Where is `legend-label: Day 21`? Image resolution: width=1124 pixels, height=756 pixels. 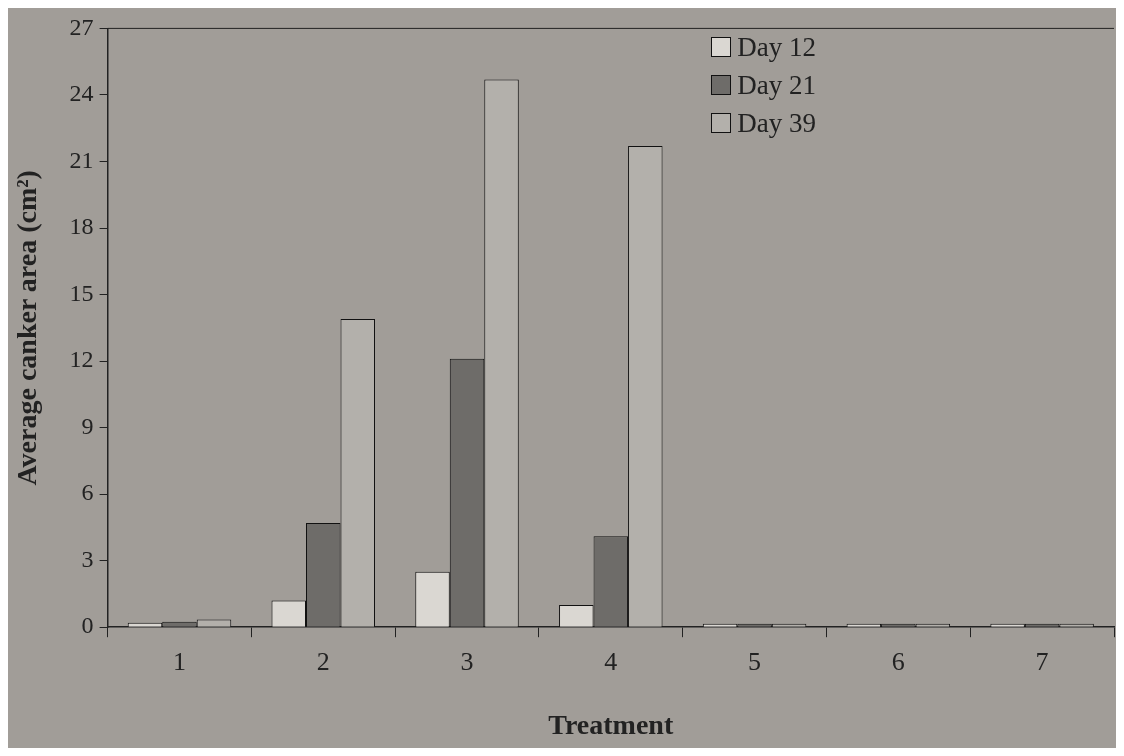
legend-label: Day 21 is located at coordinates (776, 85).